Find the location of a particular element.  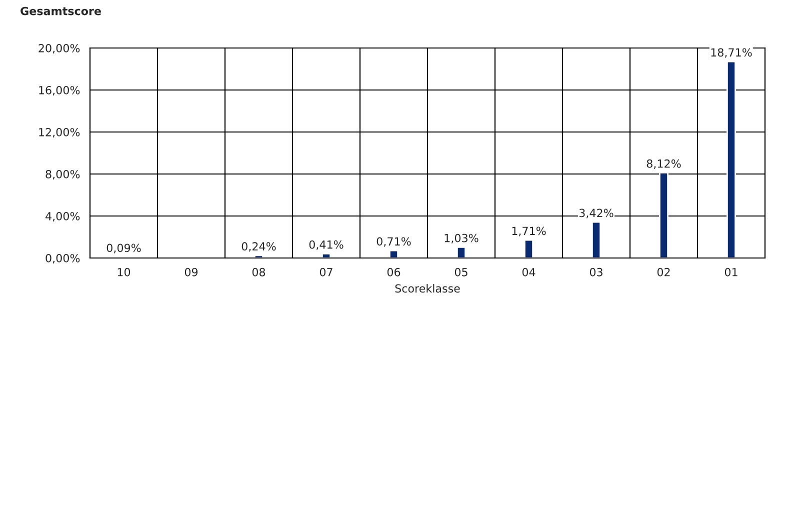

data-label: 1,71% is located at coordinates (529, 231).